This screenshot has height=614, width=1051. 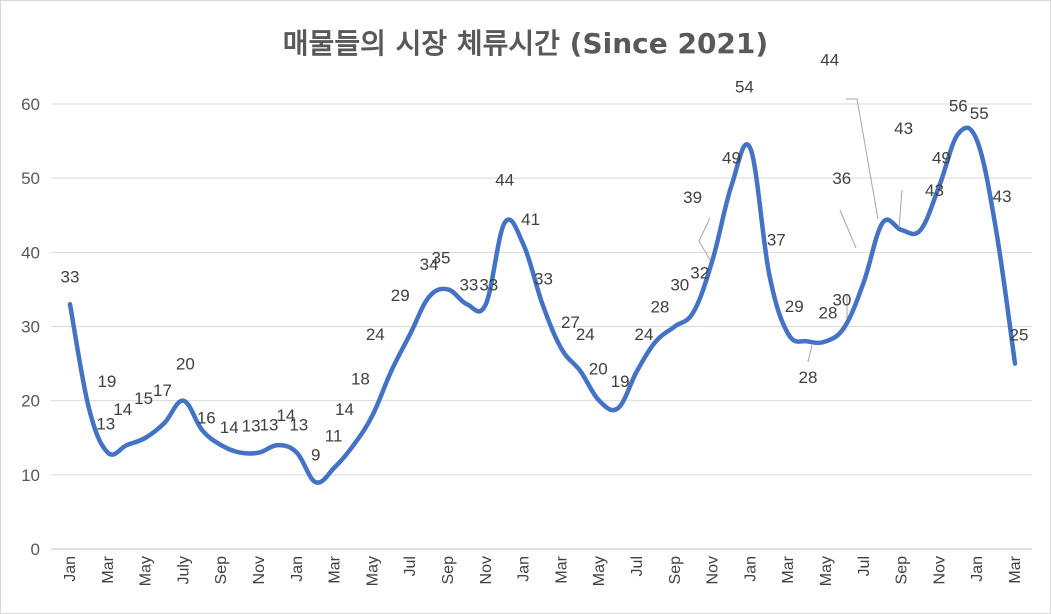 What do you see at coordinates (530, 219) in the screenshot?
I see `data-label: 41` at bounding box center [530, 219].